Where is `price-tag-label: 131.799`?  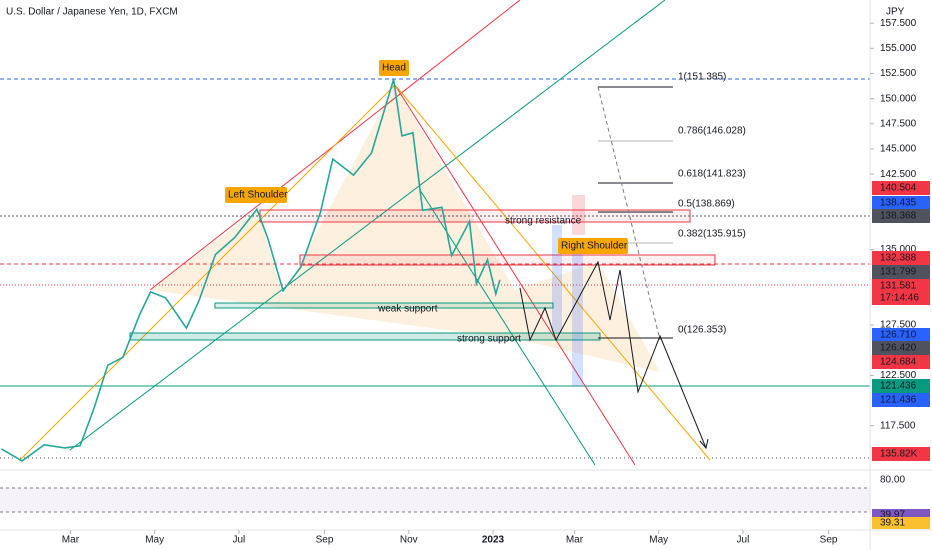 price-tag-label: 131.799 is located at coordinates (898, 272).